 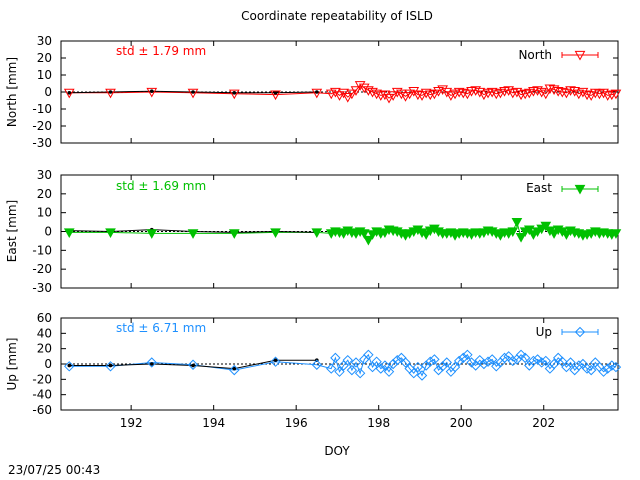 I want to click on north-ytick-label: 10, so click(x=44, y=75).